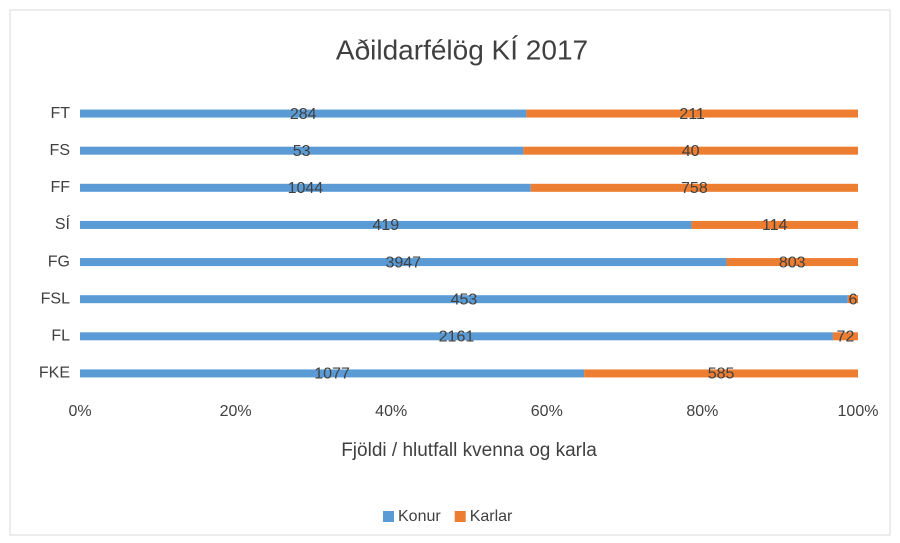  I want to click on y-tick-label: FSL, so click(55, 298).